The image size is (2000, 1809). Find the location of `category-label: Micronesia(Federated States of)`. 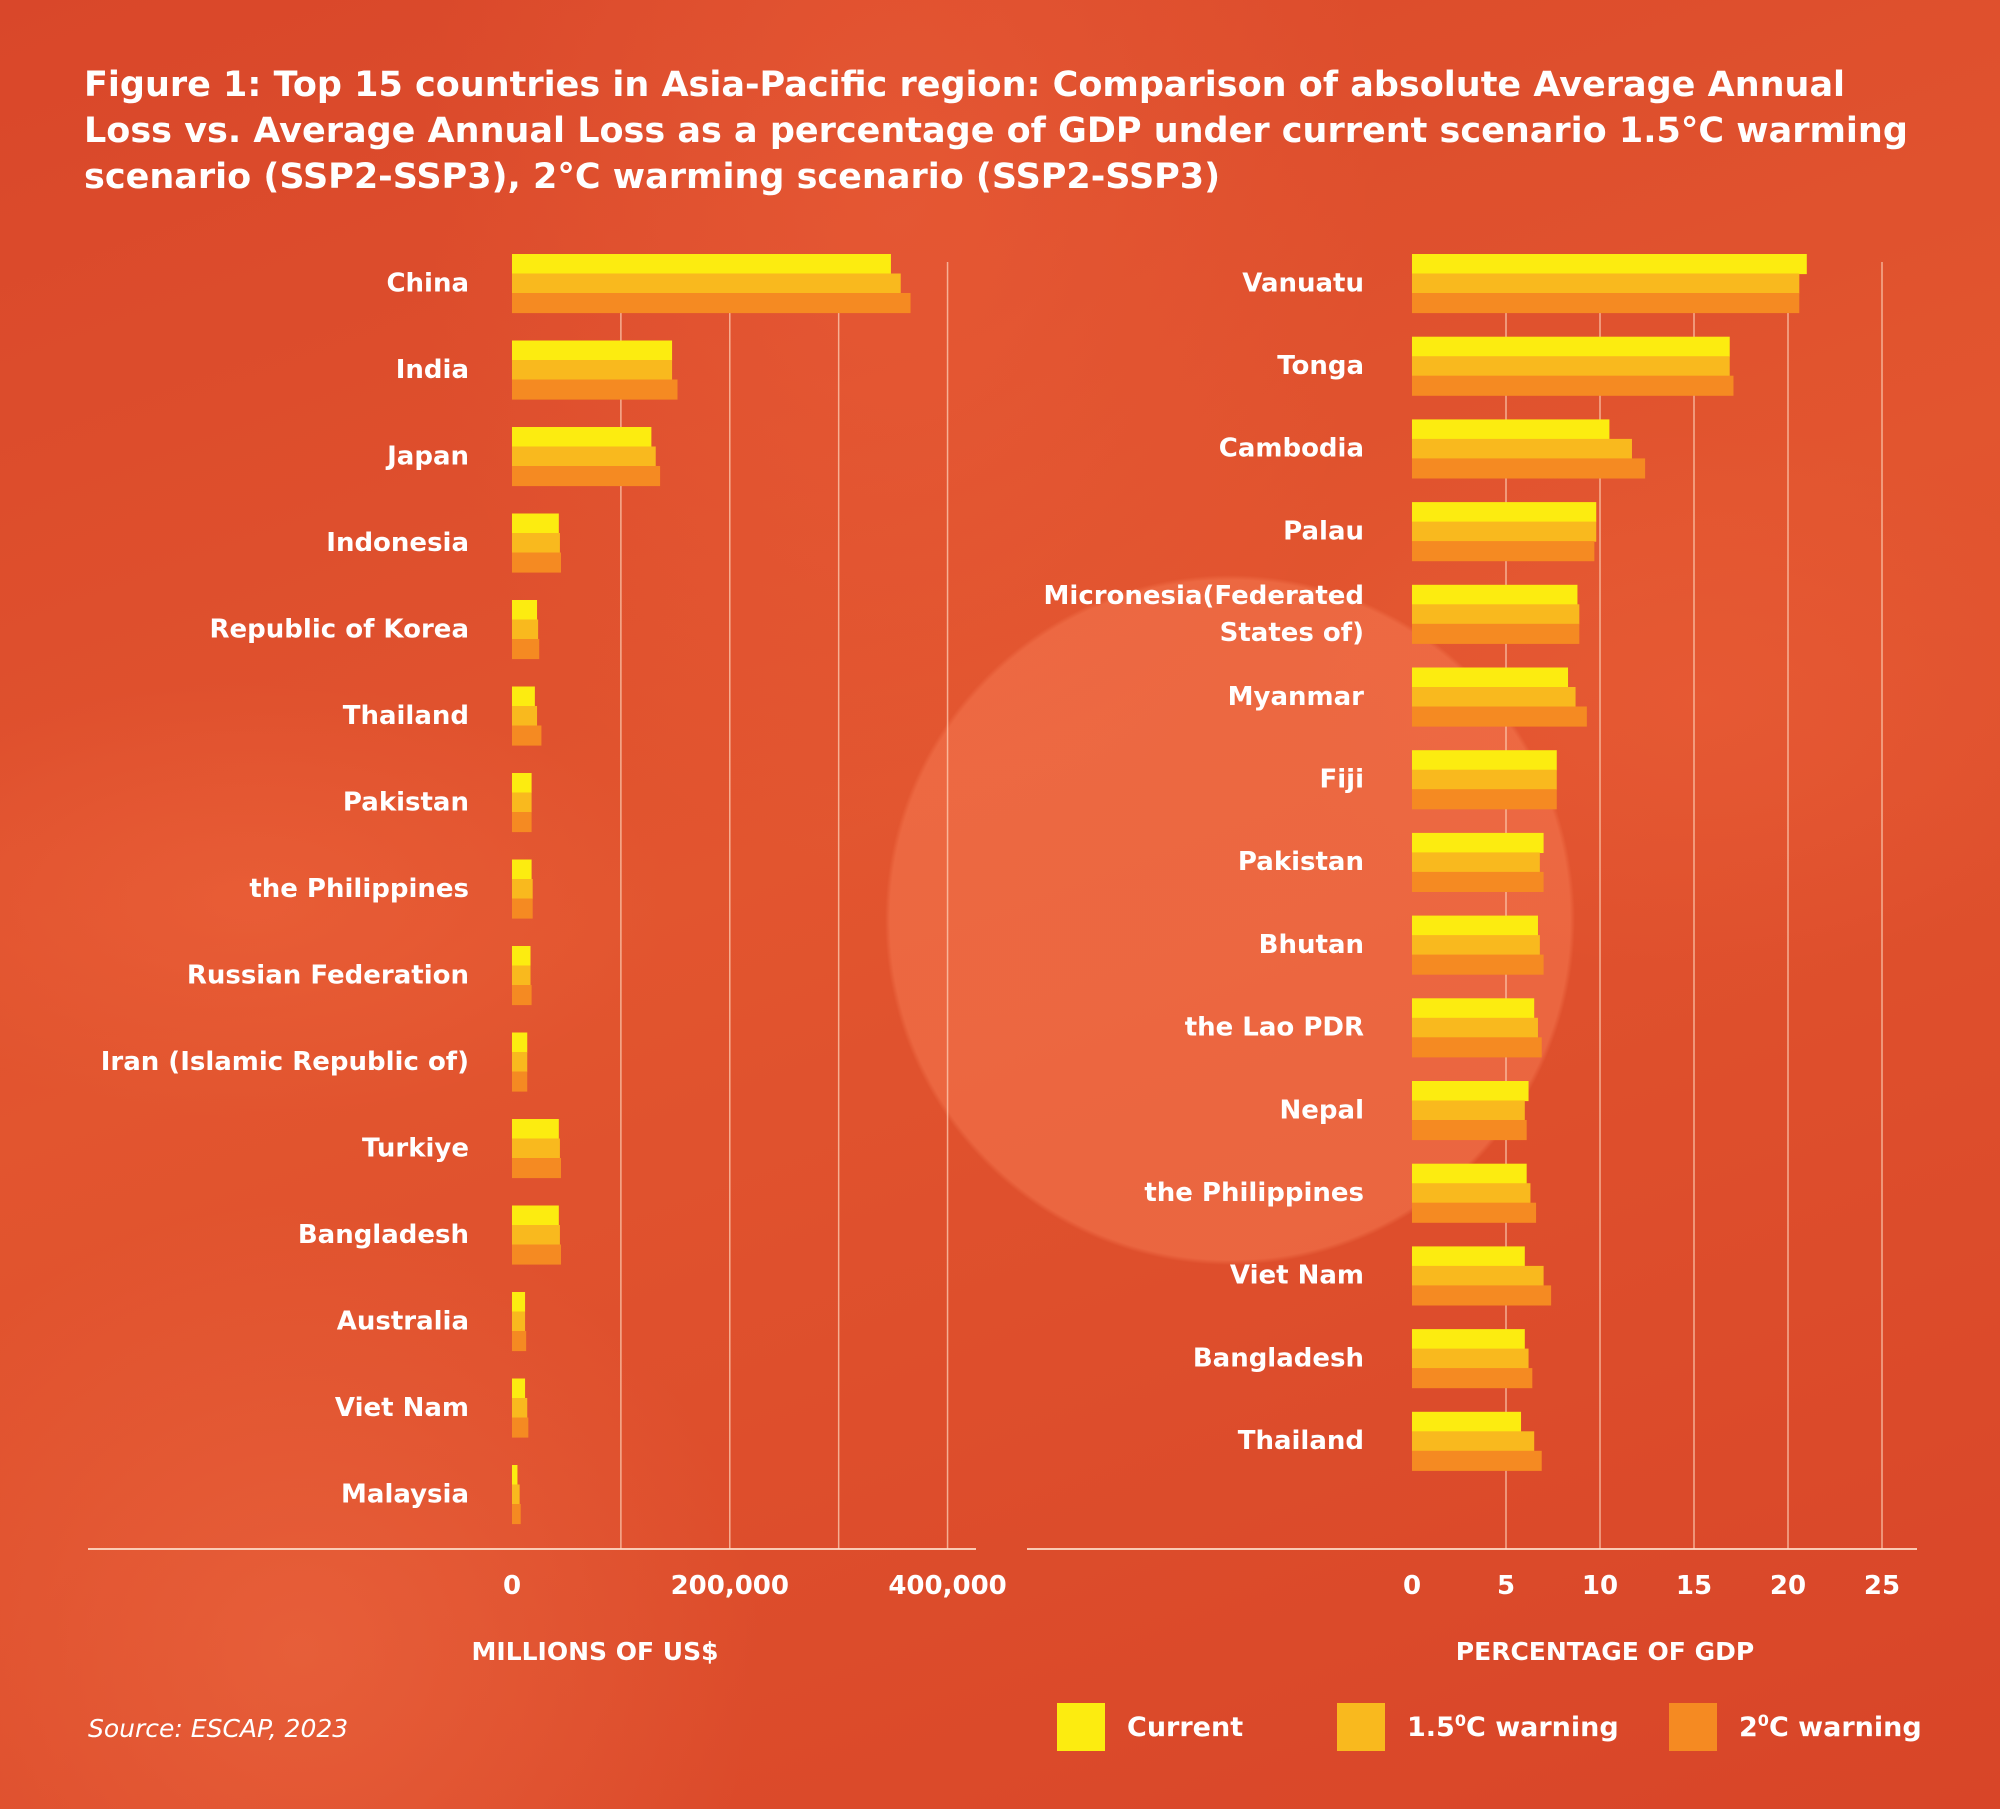

category-label: Micronesia(Federated States of) is located at coordinates (1204, 614).